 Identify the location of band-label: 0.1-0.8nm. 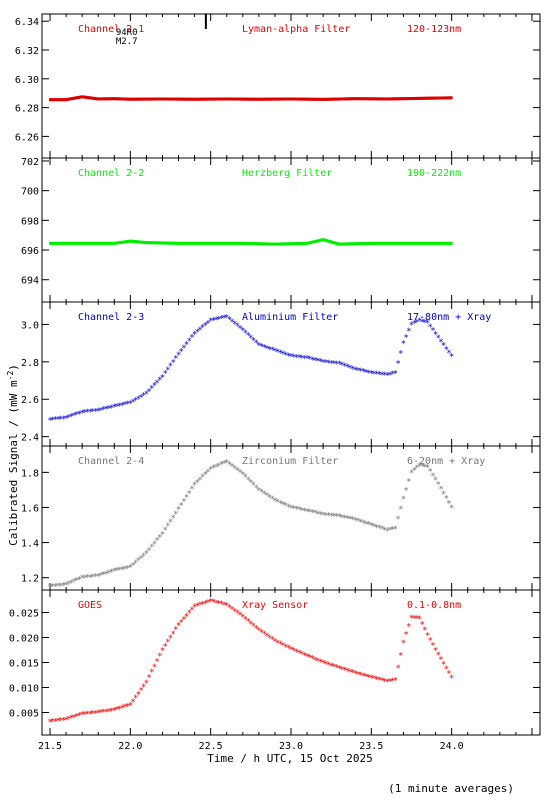
(434, 605).